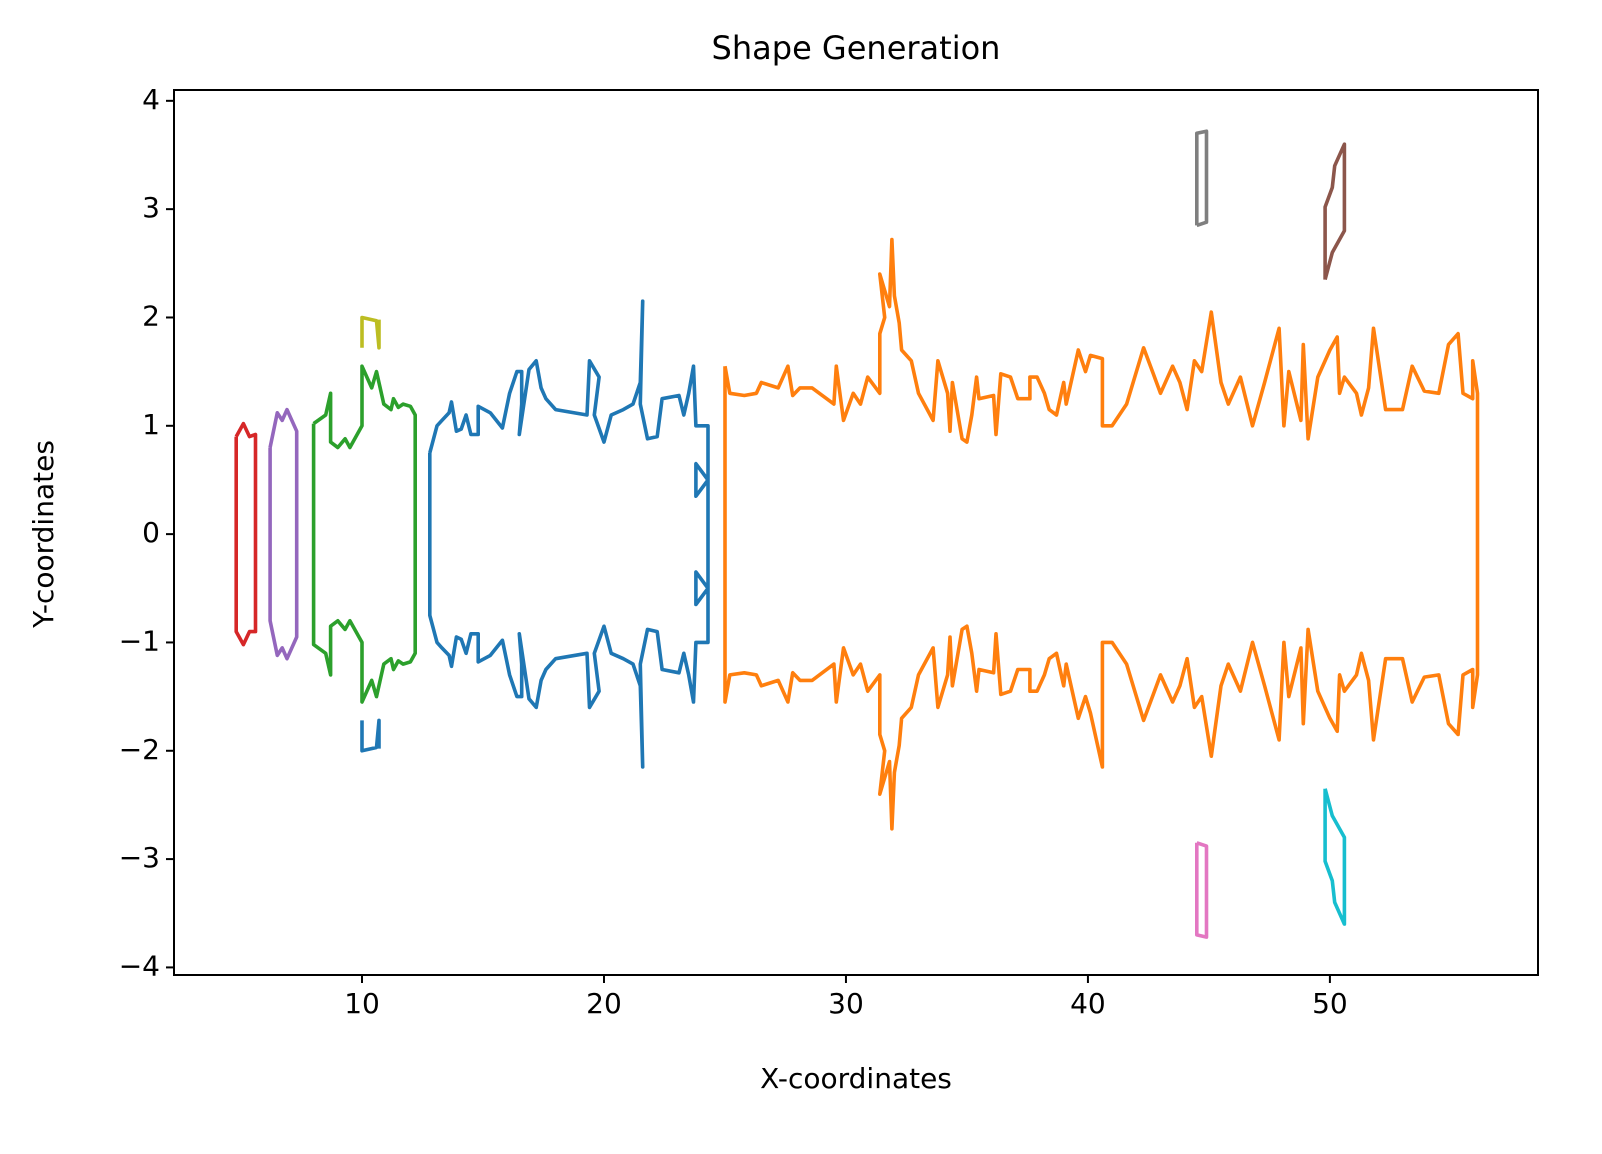 Image resolution: width=1602 pixels, height=1154 pixels. Describe the element at coordinates (151, 424) in the screenshot. I see `y-tick-label: 1` at that location.